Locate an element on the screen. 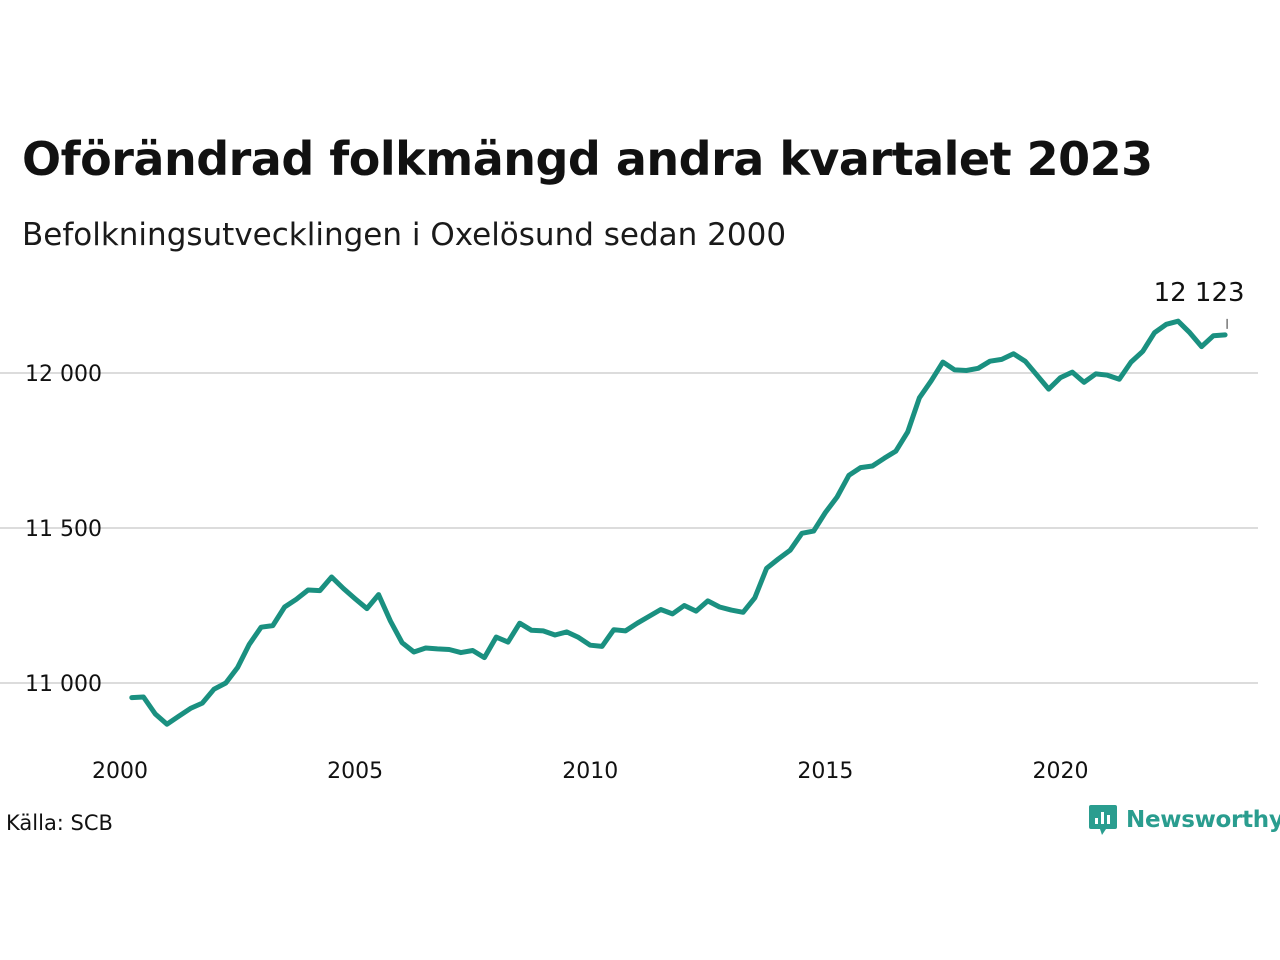 The image size is (1280, 960). y-axis-ticks: 11 000 11 500 12 000 is located at coordinates (63, 529).